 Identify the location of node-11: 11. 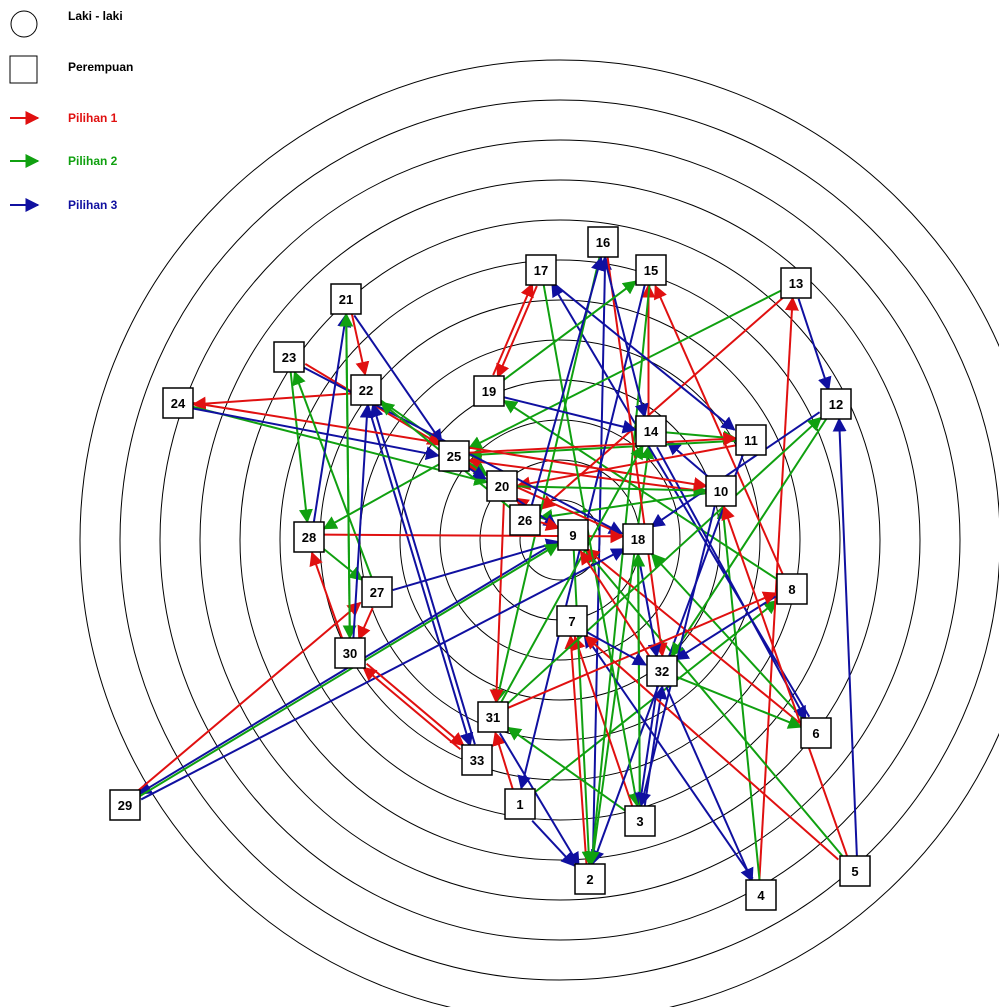
(751, 440).